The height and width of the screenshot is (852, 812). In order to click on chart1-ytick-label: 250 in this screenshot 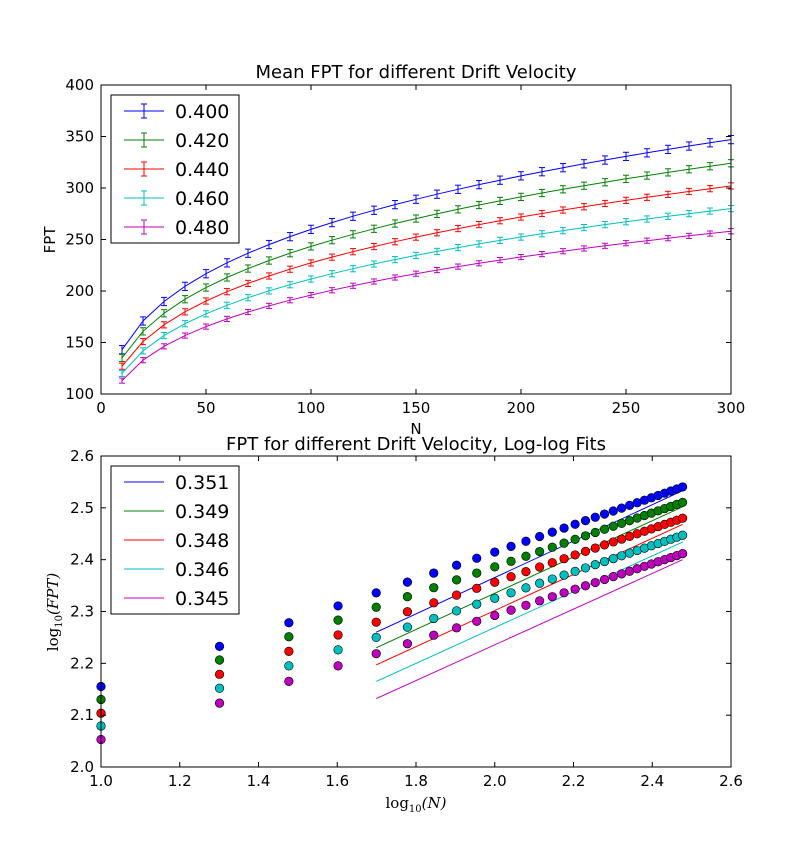, I will do `click(79, 240)`.